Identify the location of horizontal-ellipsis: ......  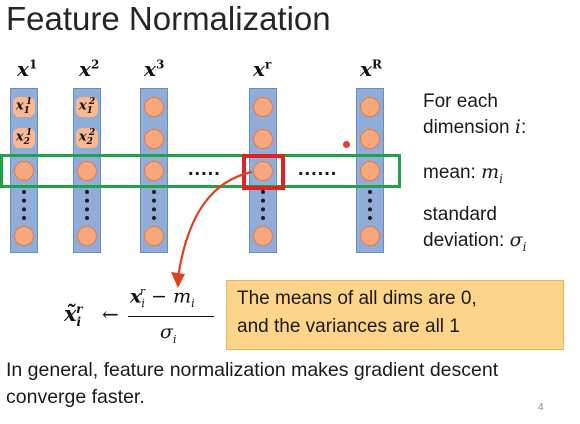
(204, 169).